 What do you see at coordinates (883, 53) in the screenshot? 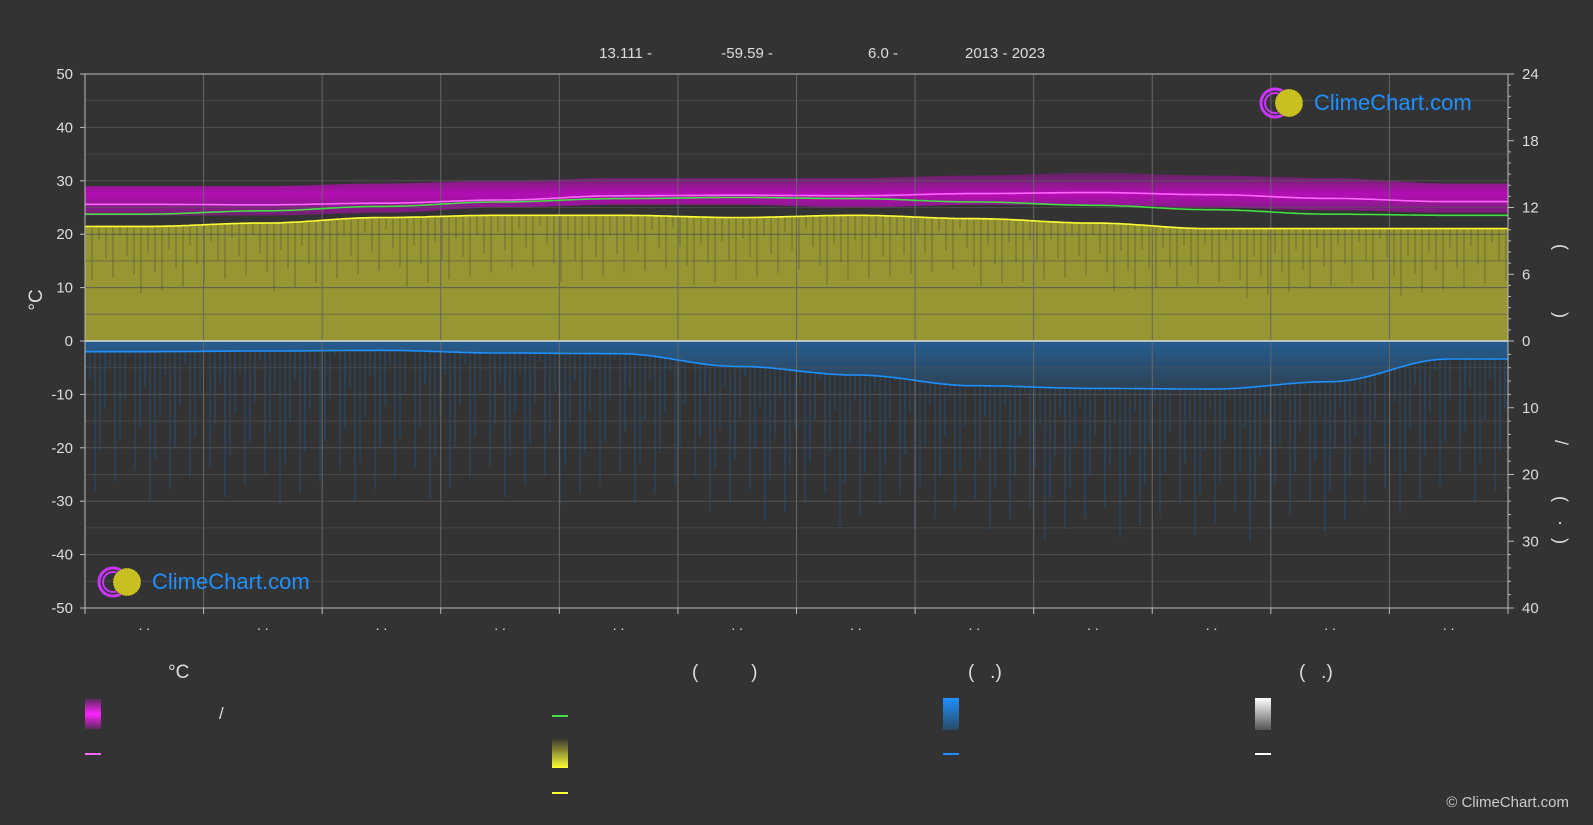
I see `header-elevation: 6.0 -` at bounding box center [883, 53].